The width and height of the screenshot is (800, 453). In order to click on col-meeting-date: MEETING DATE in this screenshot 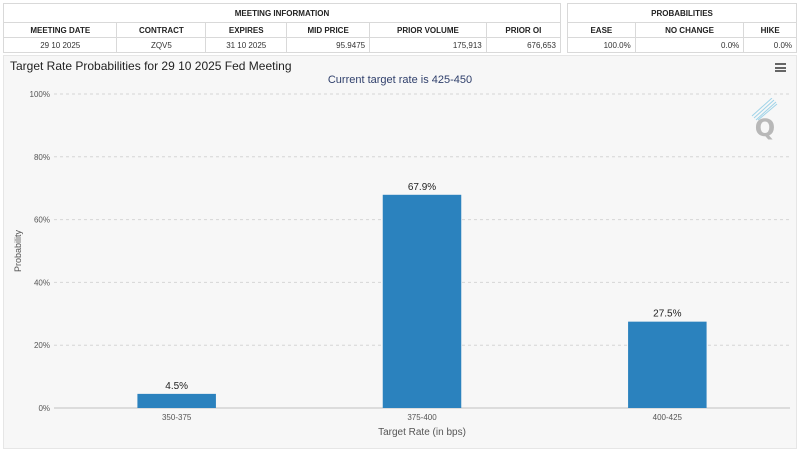, I will do `click(60, 30)`.